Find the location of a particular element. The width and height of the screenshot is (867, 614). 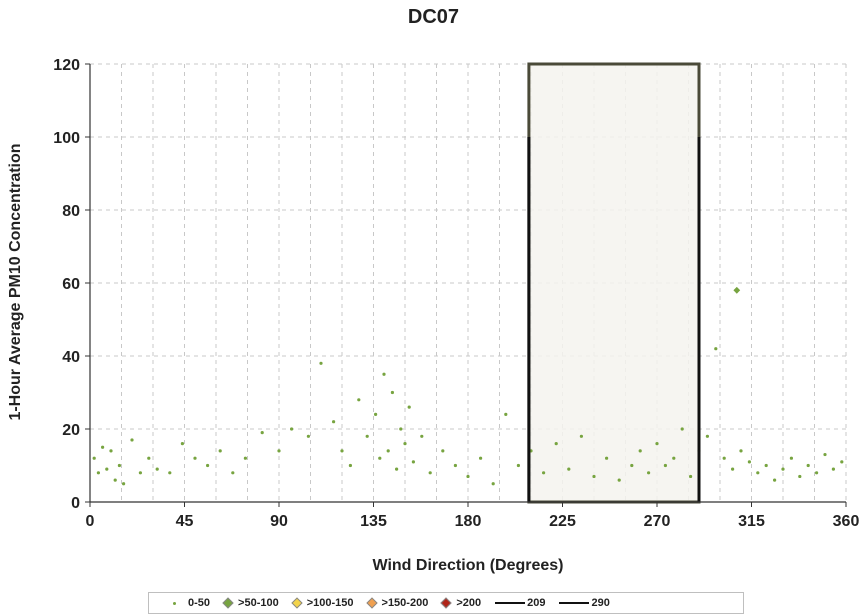

y-tick-labels: 0 20 40 60 80 100 120 is located at coordinates (66, 284).